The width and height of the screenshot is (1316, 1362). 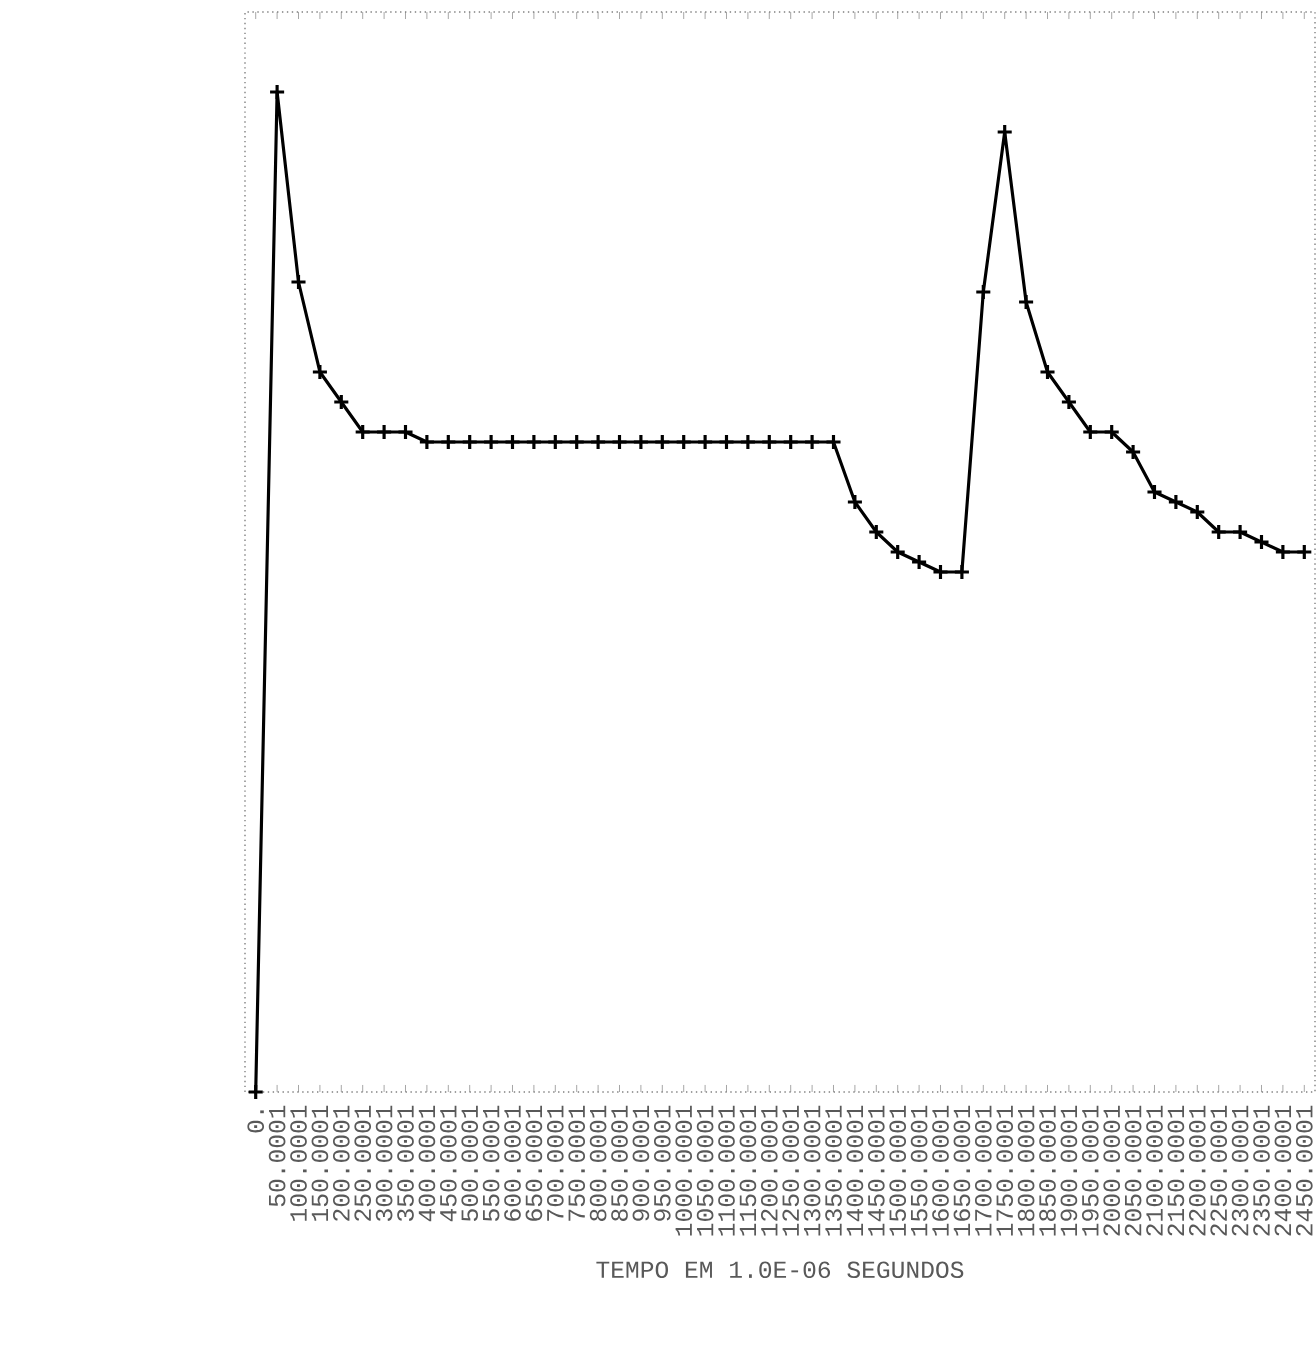 I want to click on x-tick-label: 1900.0001, so click(x=1069, y=1170).